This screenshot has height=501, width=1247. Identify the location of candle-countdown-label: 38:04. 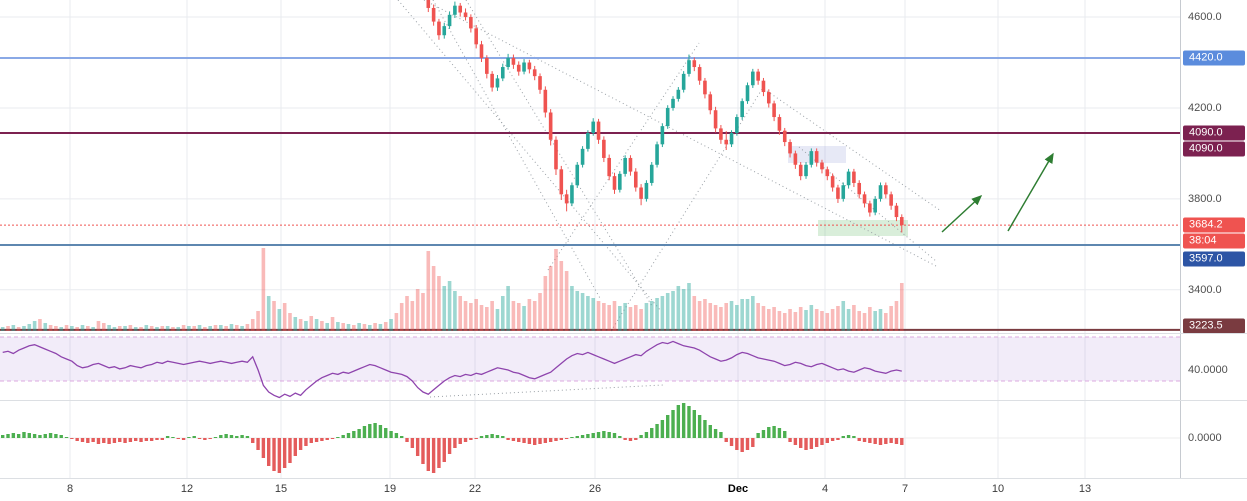
(1214, 241).